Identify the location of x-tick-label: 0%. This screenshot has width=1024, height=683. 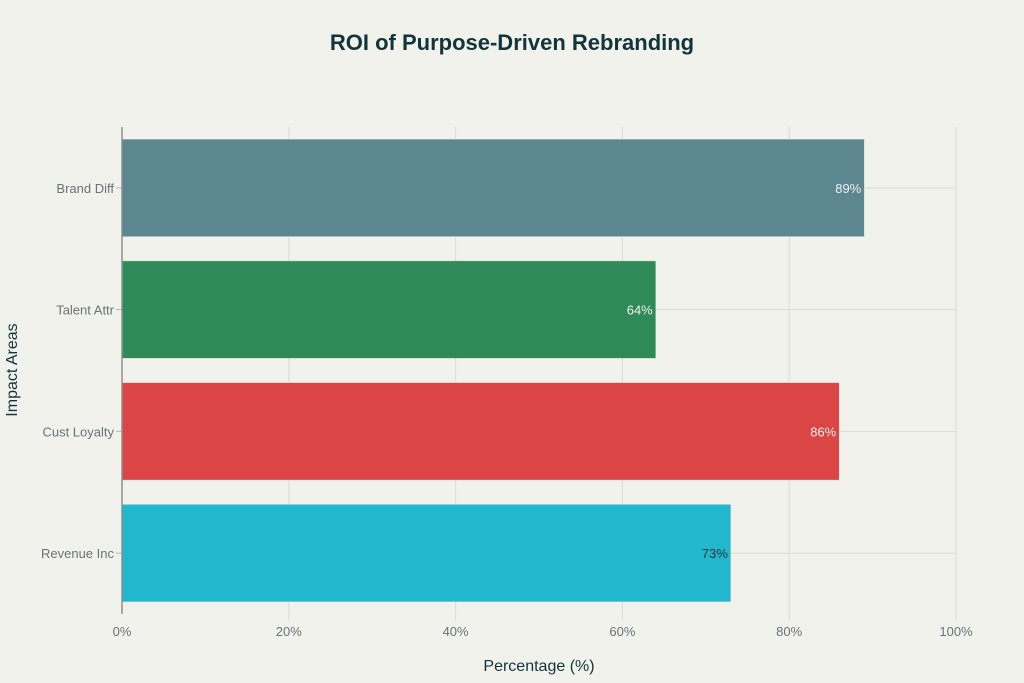
(122, 631).